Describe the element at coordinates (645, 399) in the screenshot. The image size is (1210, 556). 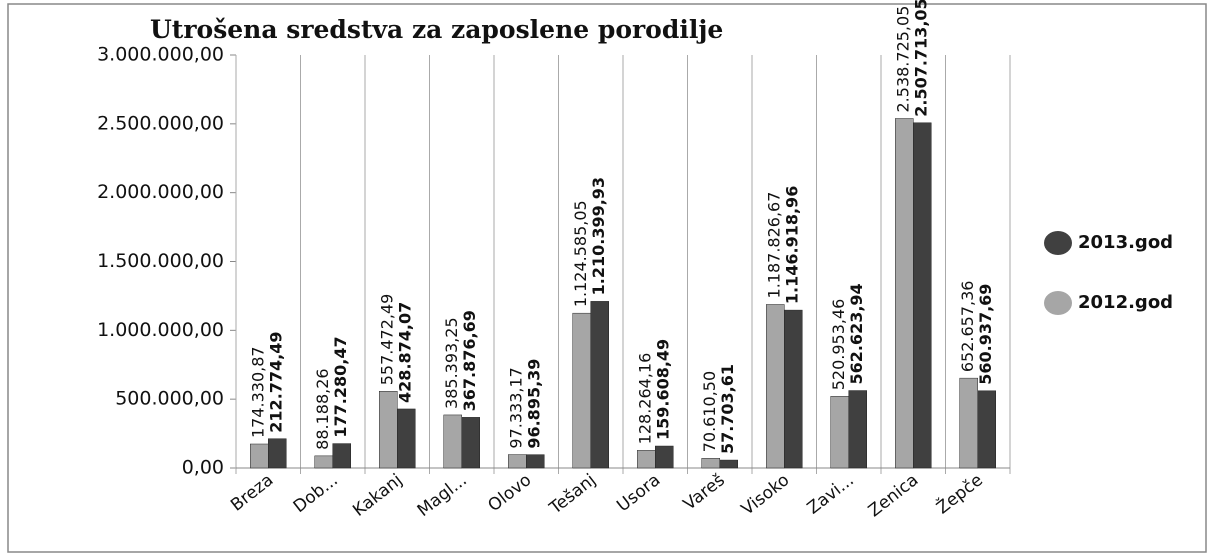
I see `value-label: 128.264,16` at that location.